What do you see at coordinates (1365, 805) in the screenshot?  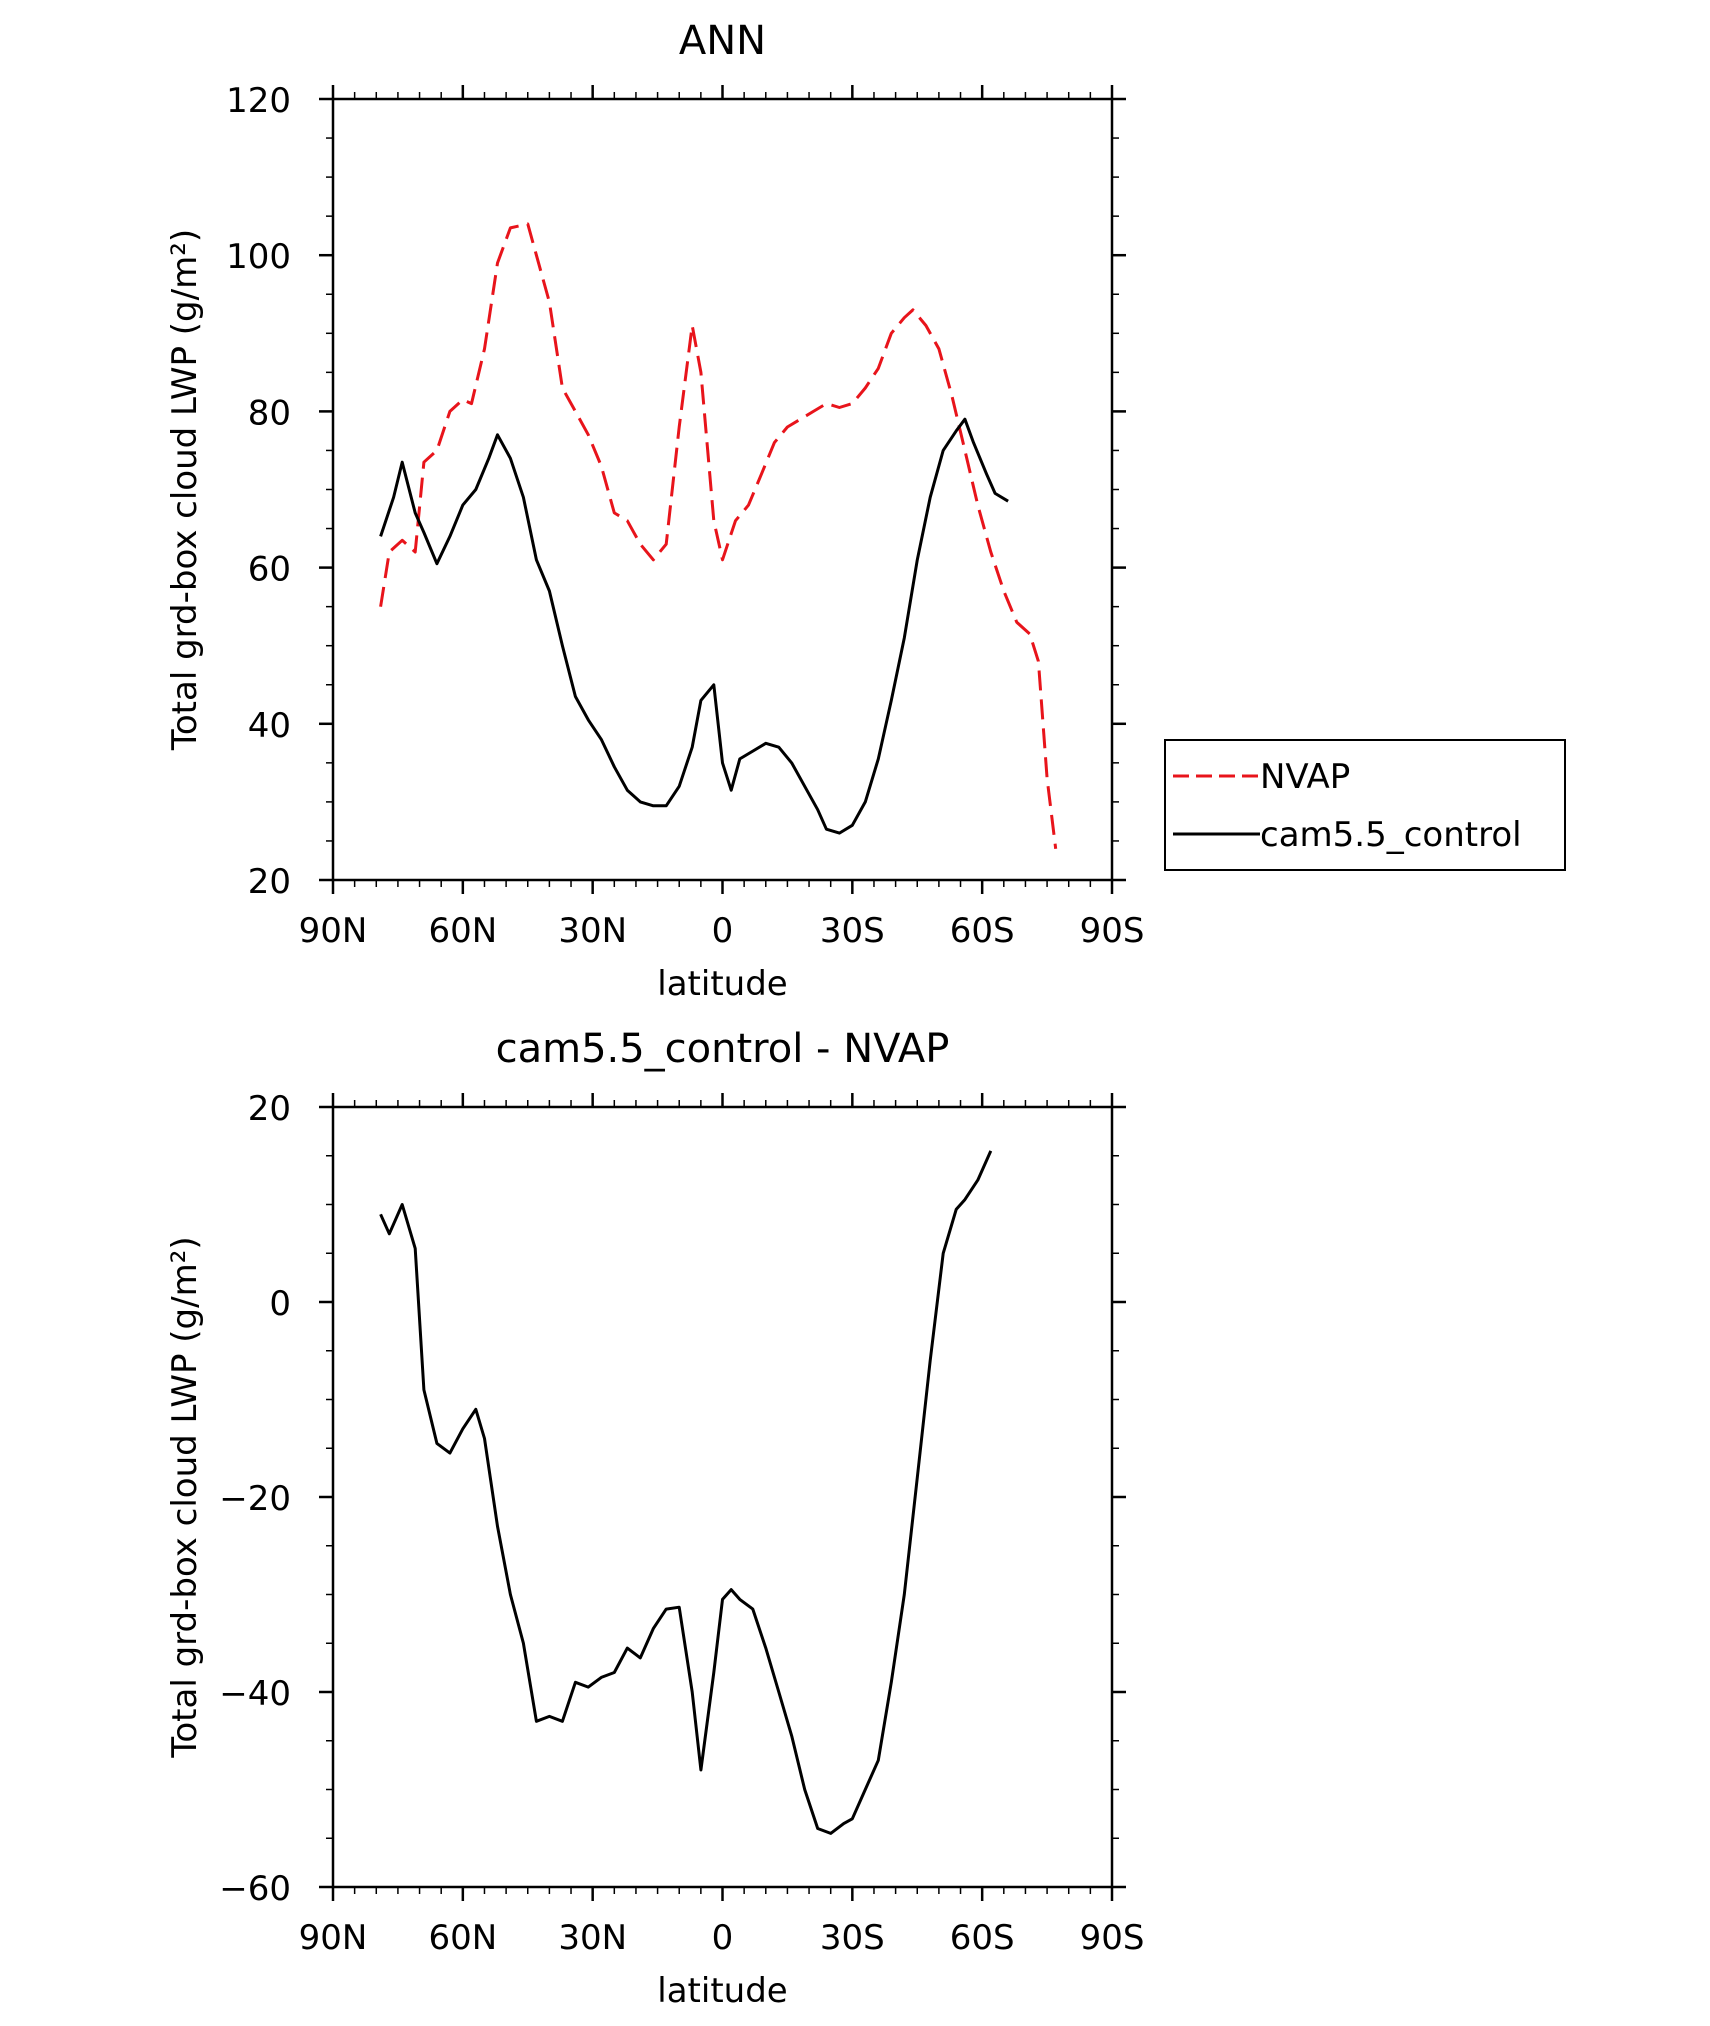 I see `legend-box` at bounding box center [1365, 805].